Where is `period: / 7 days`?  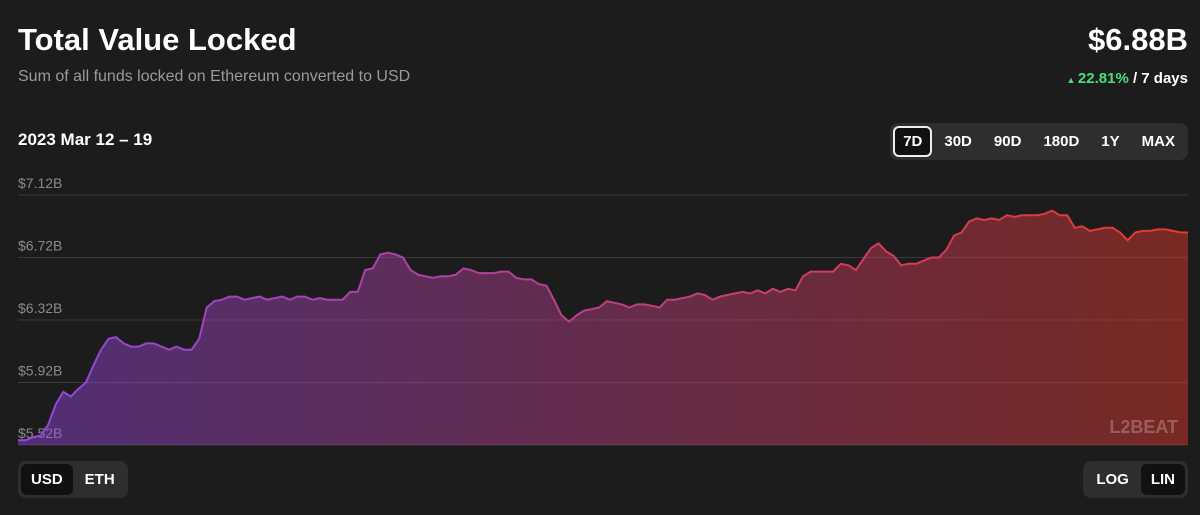
period: / 7 days is located at coordinates (1160, 78).